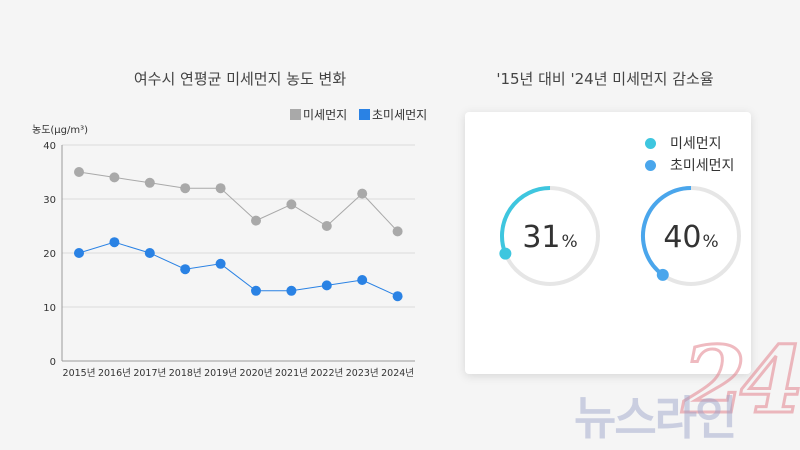 This screenshot has width=800, height=450. What do you see at coordinates (655, 418) in the screenshot?
I see `logo-text: 뉴스라인` at bounding box center [655, 418].